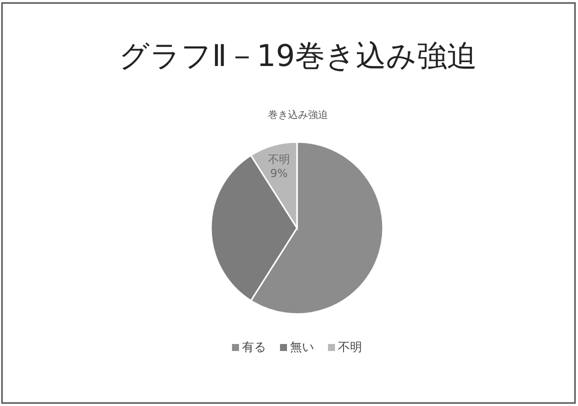  What do you see at coordinates (350, 347) in the screenshot?
I see `legend-label: 不明` at bounding box center [350, 347].